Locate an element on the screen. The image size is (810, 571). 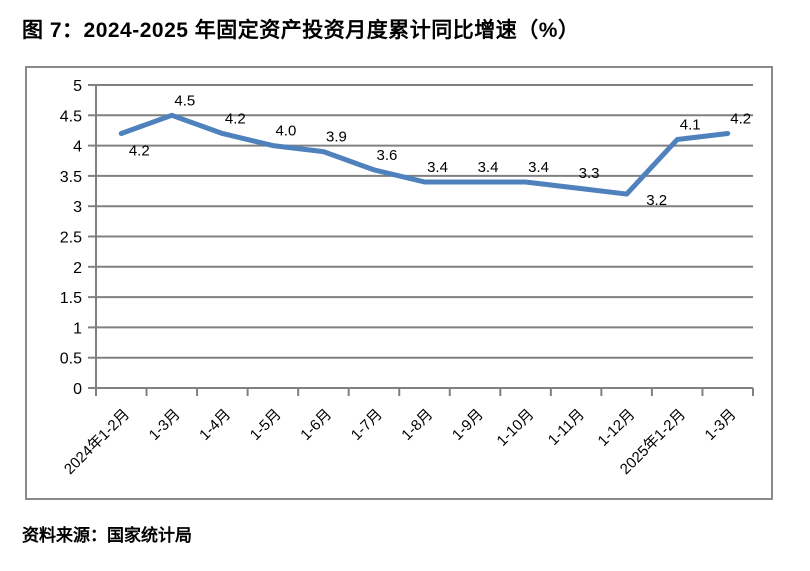
x-axis-label: 1-6月 is located at coordinates (316, 425).